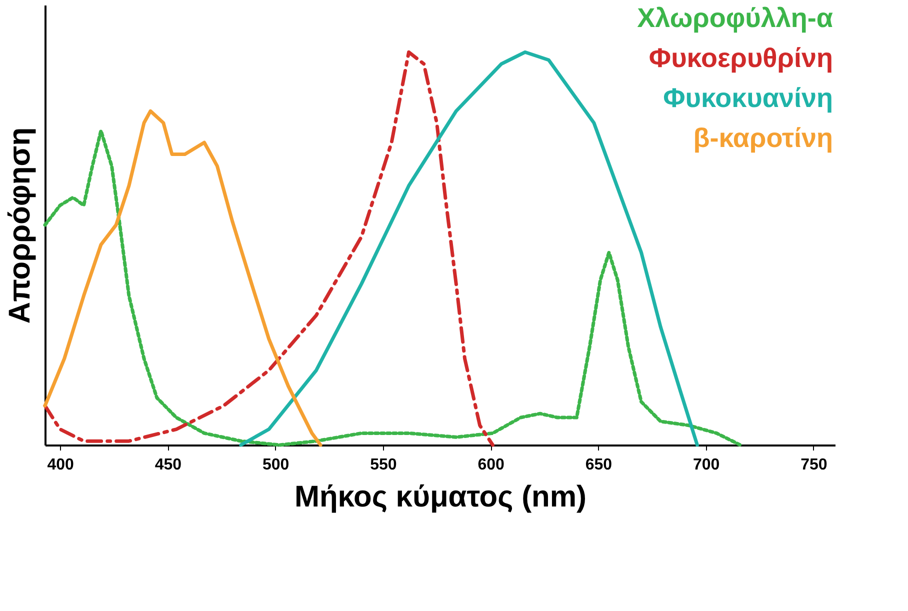 This screenshot has width=908, height=611. Describe the element at coordinates (440, 497) in the screenshot. I see `x-axis-title: Μήκος κύματος (nm)` at that location.